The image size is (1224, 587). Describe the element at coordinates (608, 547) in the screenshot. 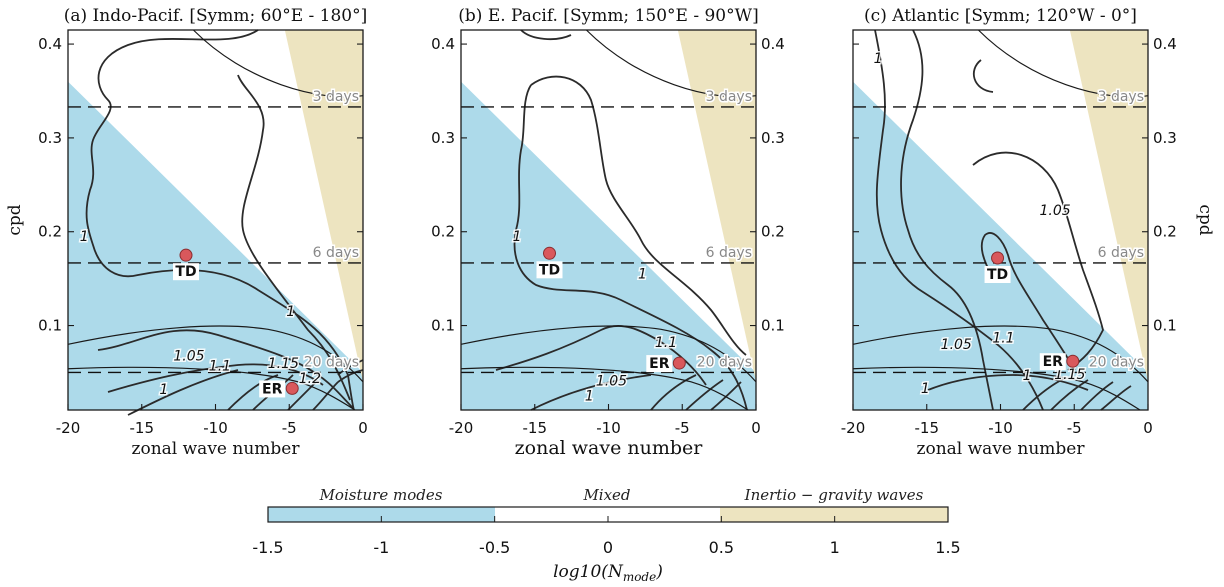

I see `colorbar-tick-label: 0` at that location.